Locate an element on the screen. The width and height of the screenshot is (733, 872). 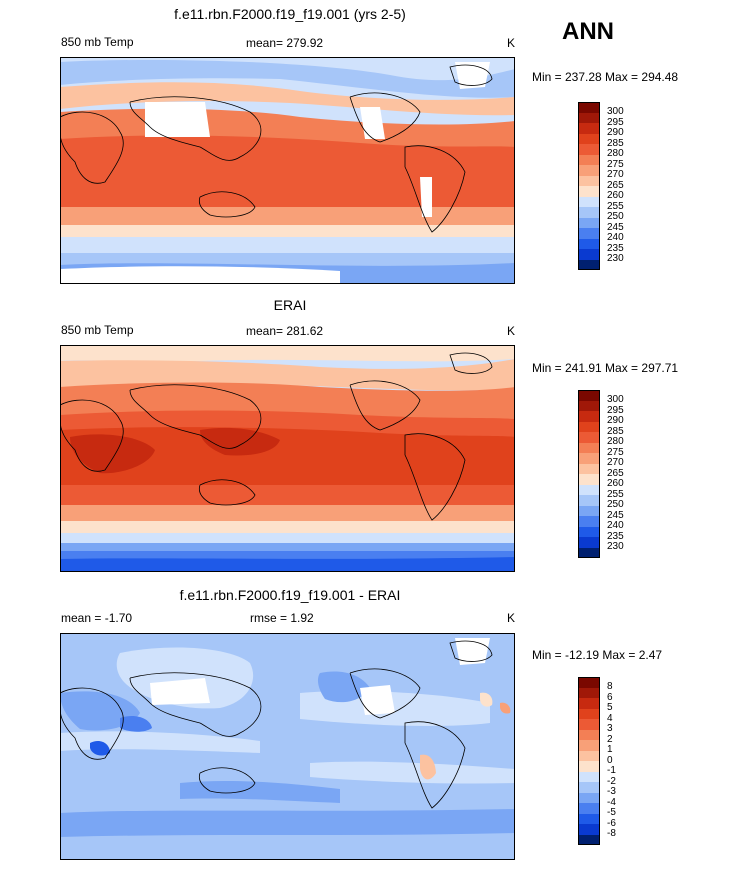
panel-2-colorbar-bin: 295 is located at coordinates (601, 408).